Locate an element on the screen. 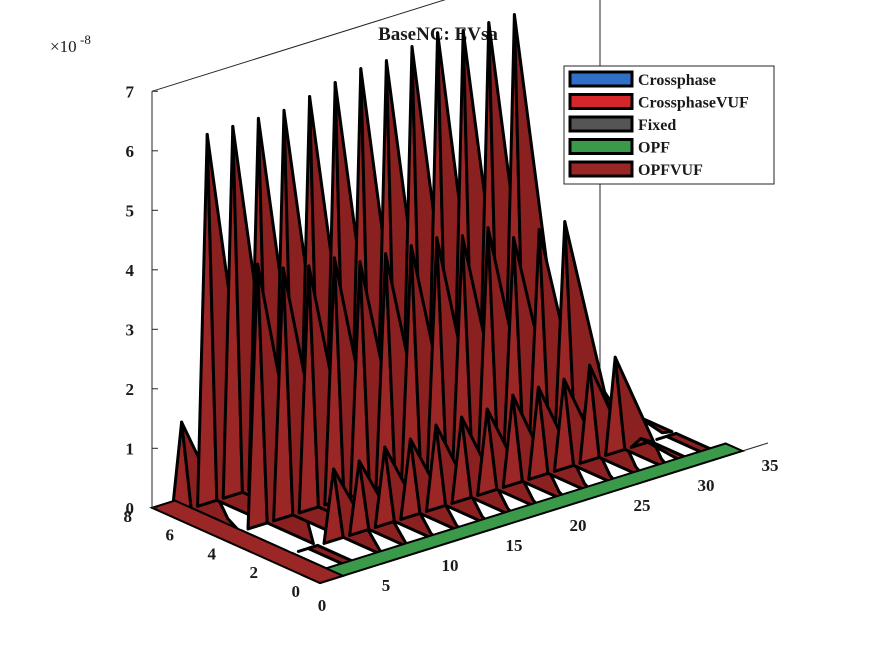 This screenshot has width=875, height=656. y-tick-label: 6 is located at coordinates (170, 535).